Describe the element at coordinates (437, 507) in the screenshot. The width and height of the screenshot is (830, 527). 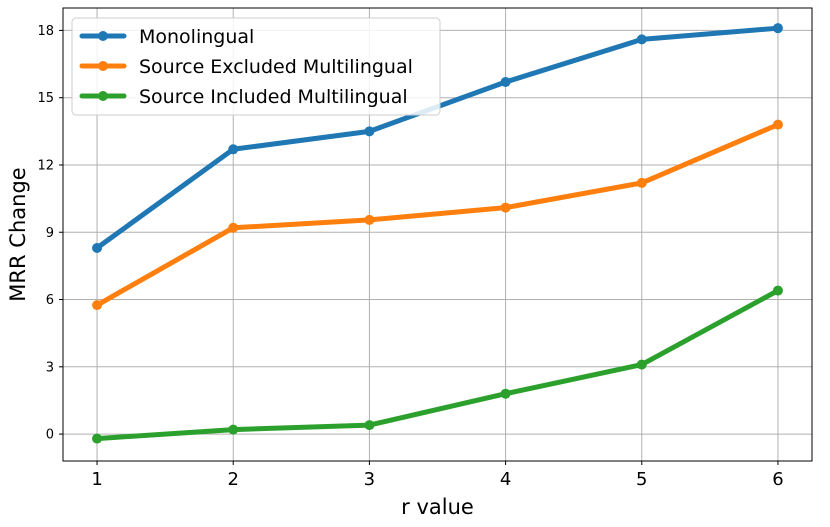
I see `x-axis-label: r value` at that location.